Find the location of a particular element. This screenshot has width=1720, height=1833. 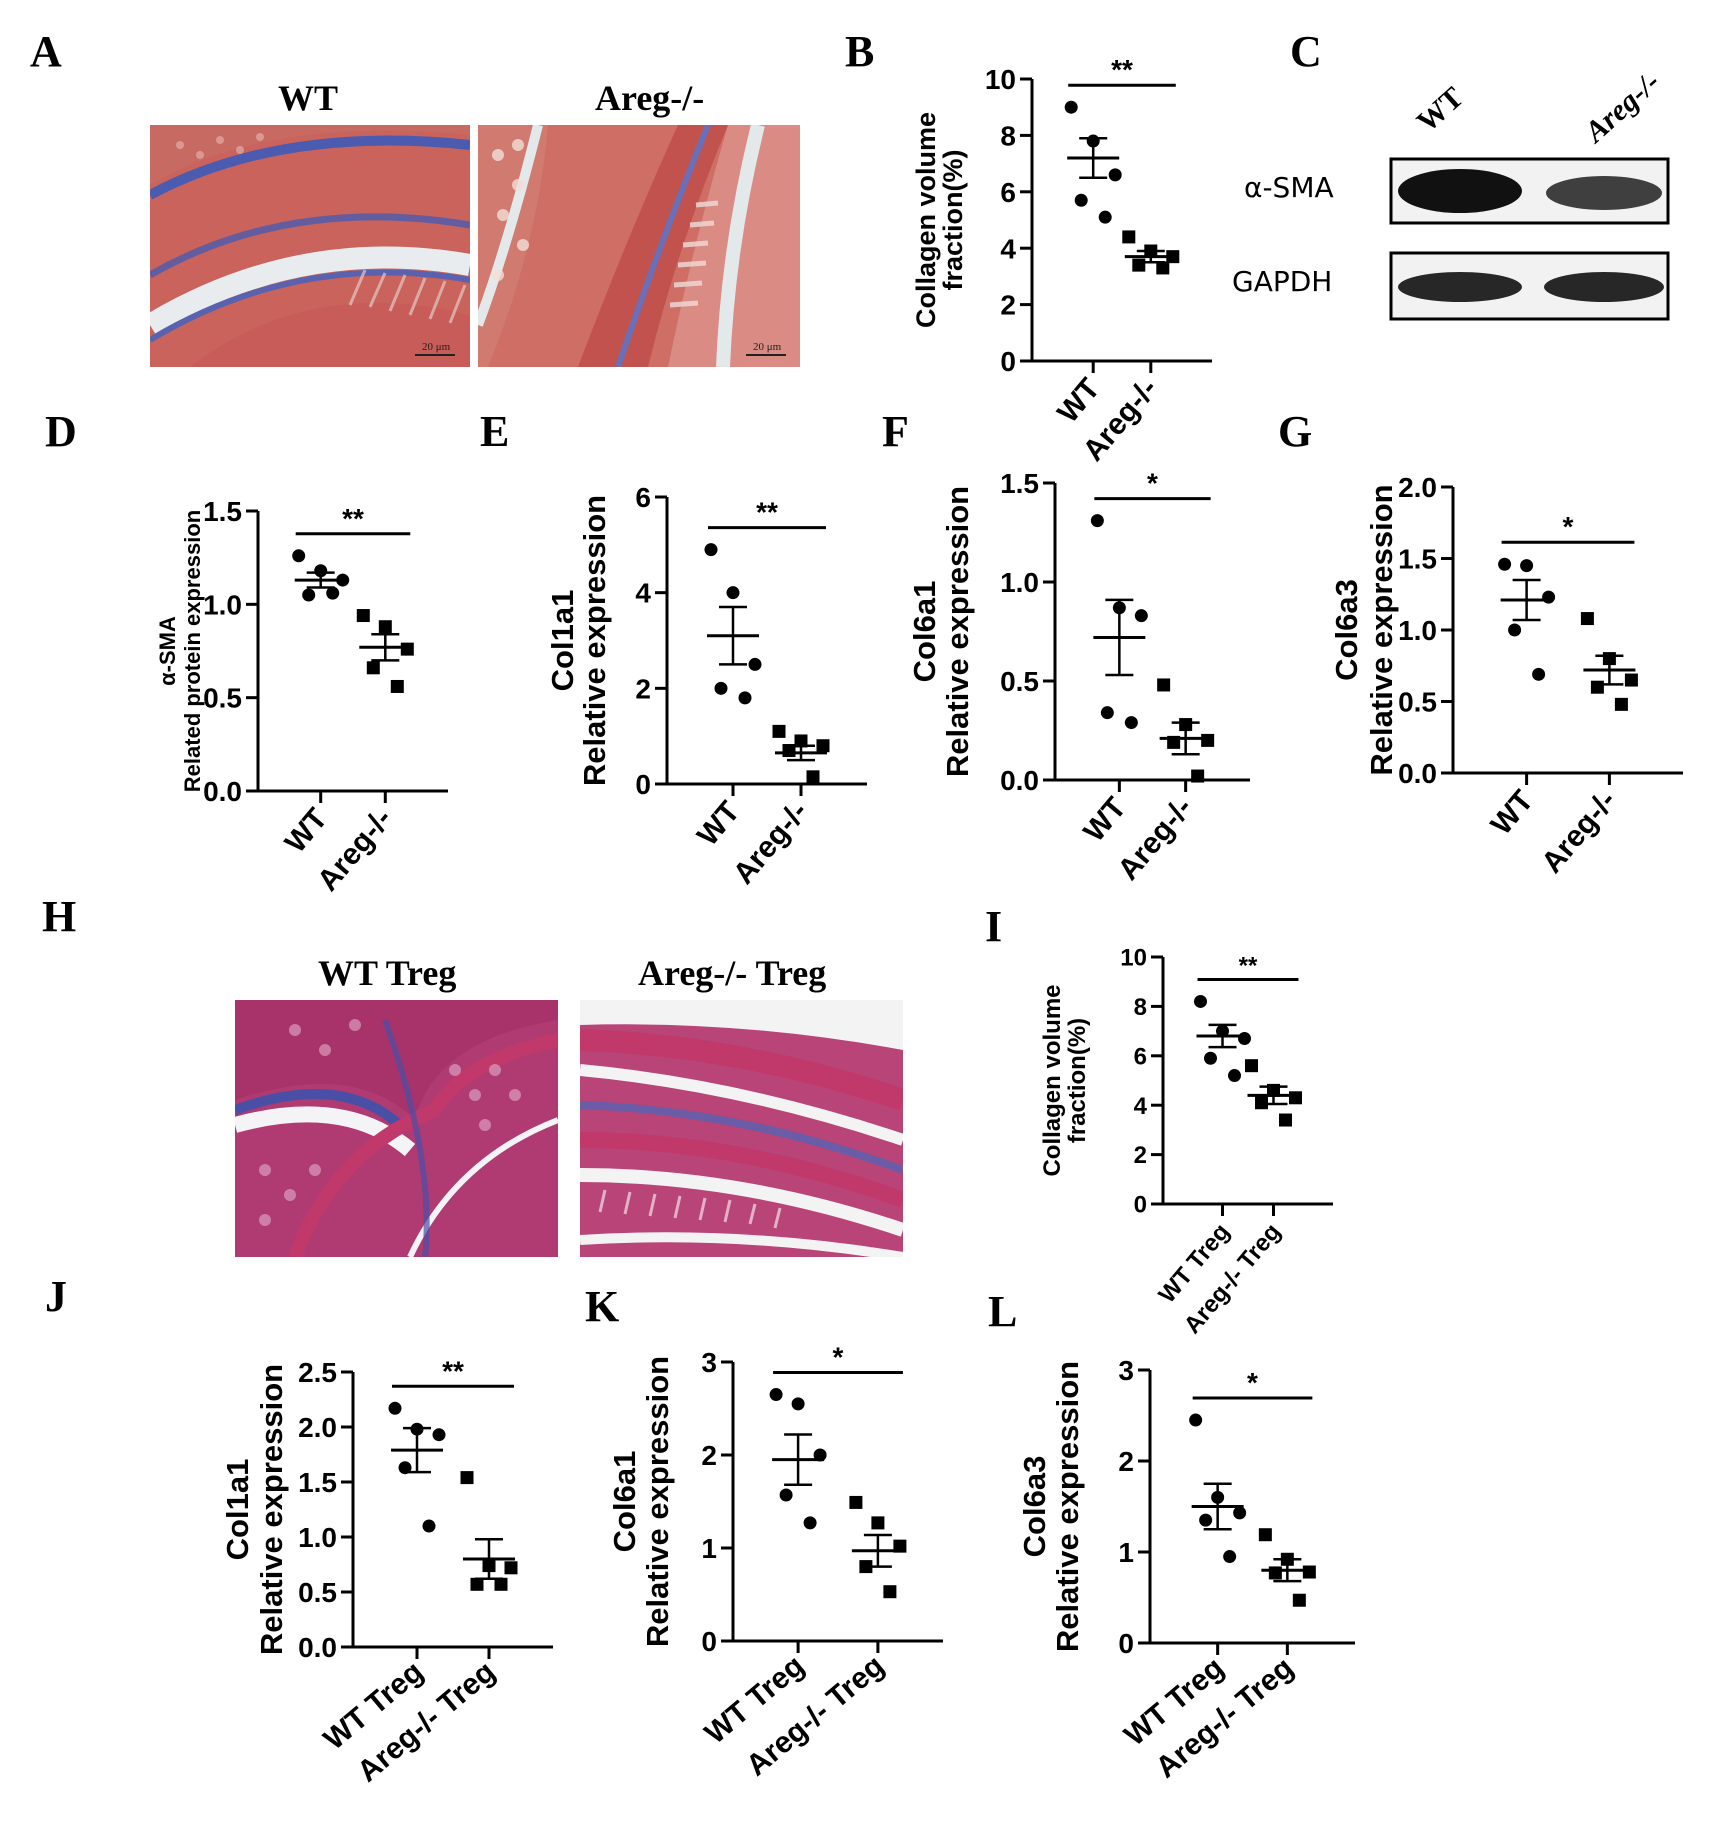

y-tick-label: 3 is located at coordinates (709, 1362).